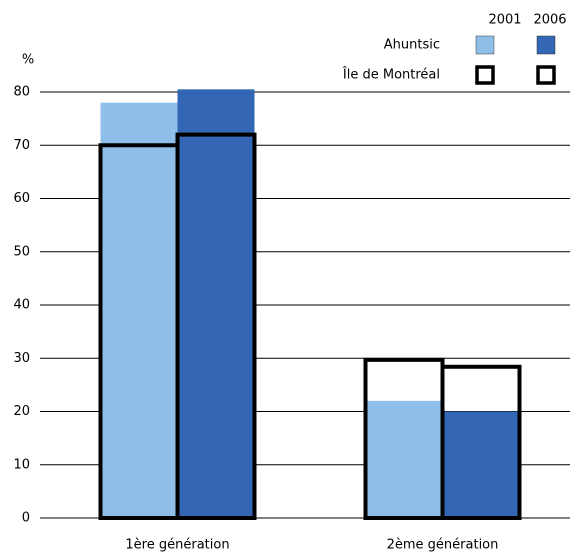 This screenshot has height=556, width=576. Describe the element at coordinates (177, 545) in the screenshot. I see `x-tick-label: 1ère génération` at that location.